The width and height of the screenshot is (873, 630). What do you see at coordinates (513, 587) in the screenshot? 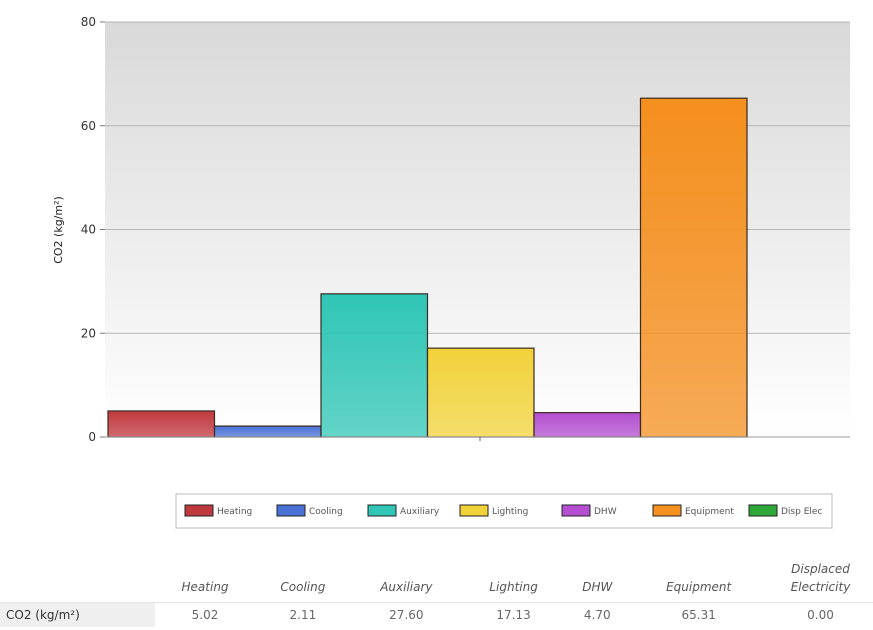
I see `table-column-header: Lighting` at bounding box center [513, 587].